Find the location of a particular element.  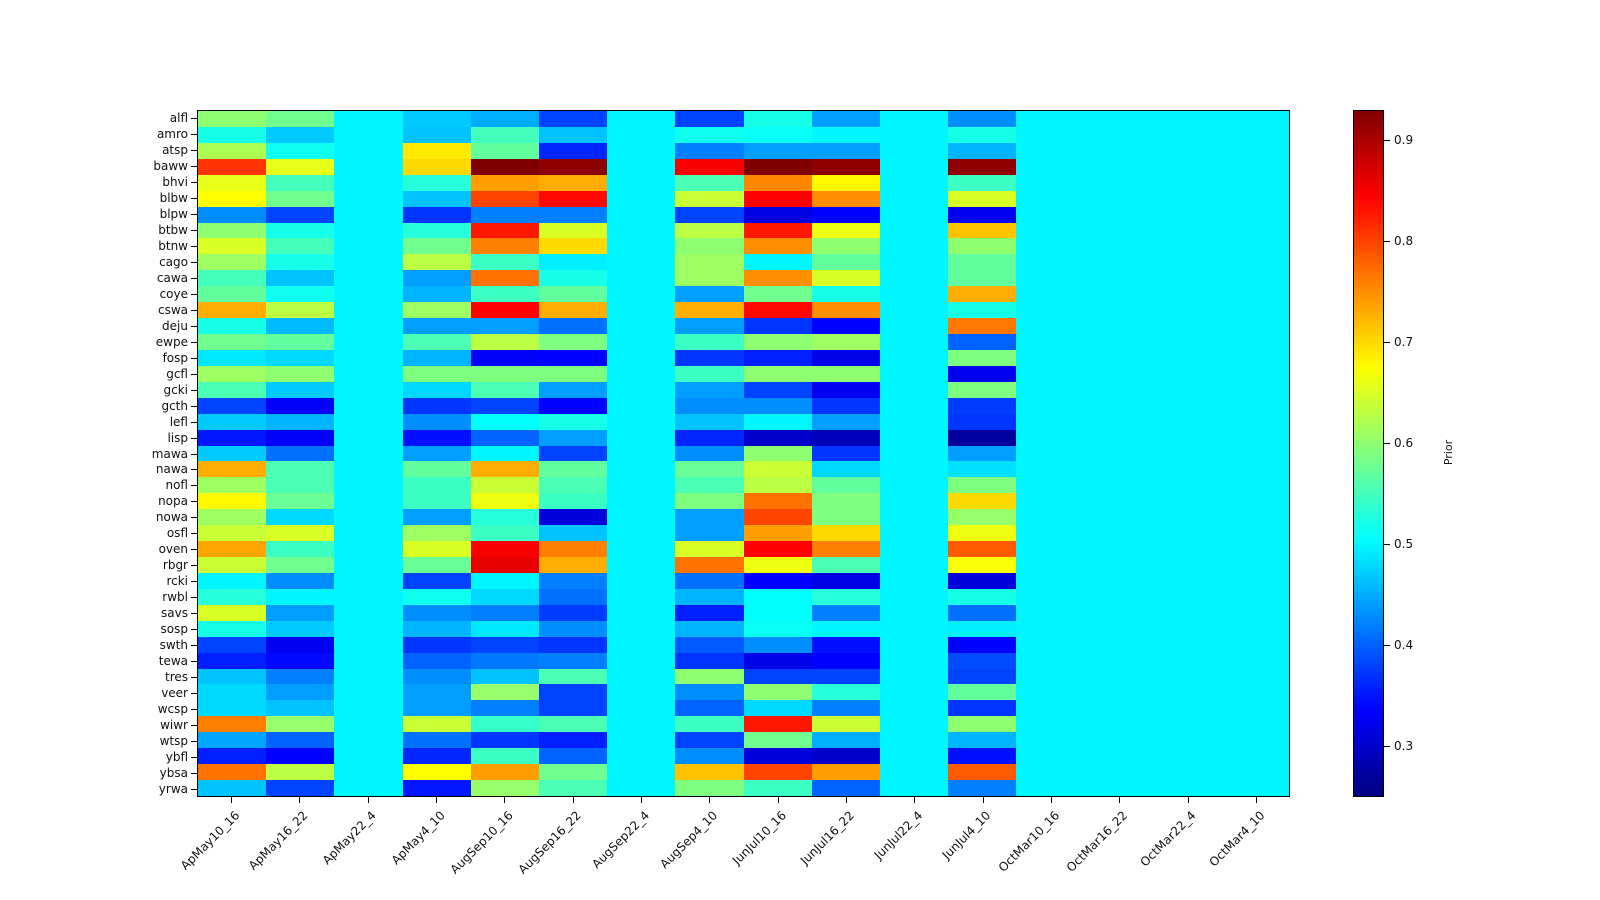

y-tick-label: oven is located at coordinates (173, 549).